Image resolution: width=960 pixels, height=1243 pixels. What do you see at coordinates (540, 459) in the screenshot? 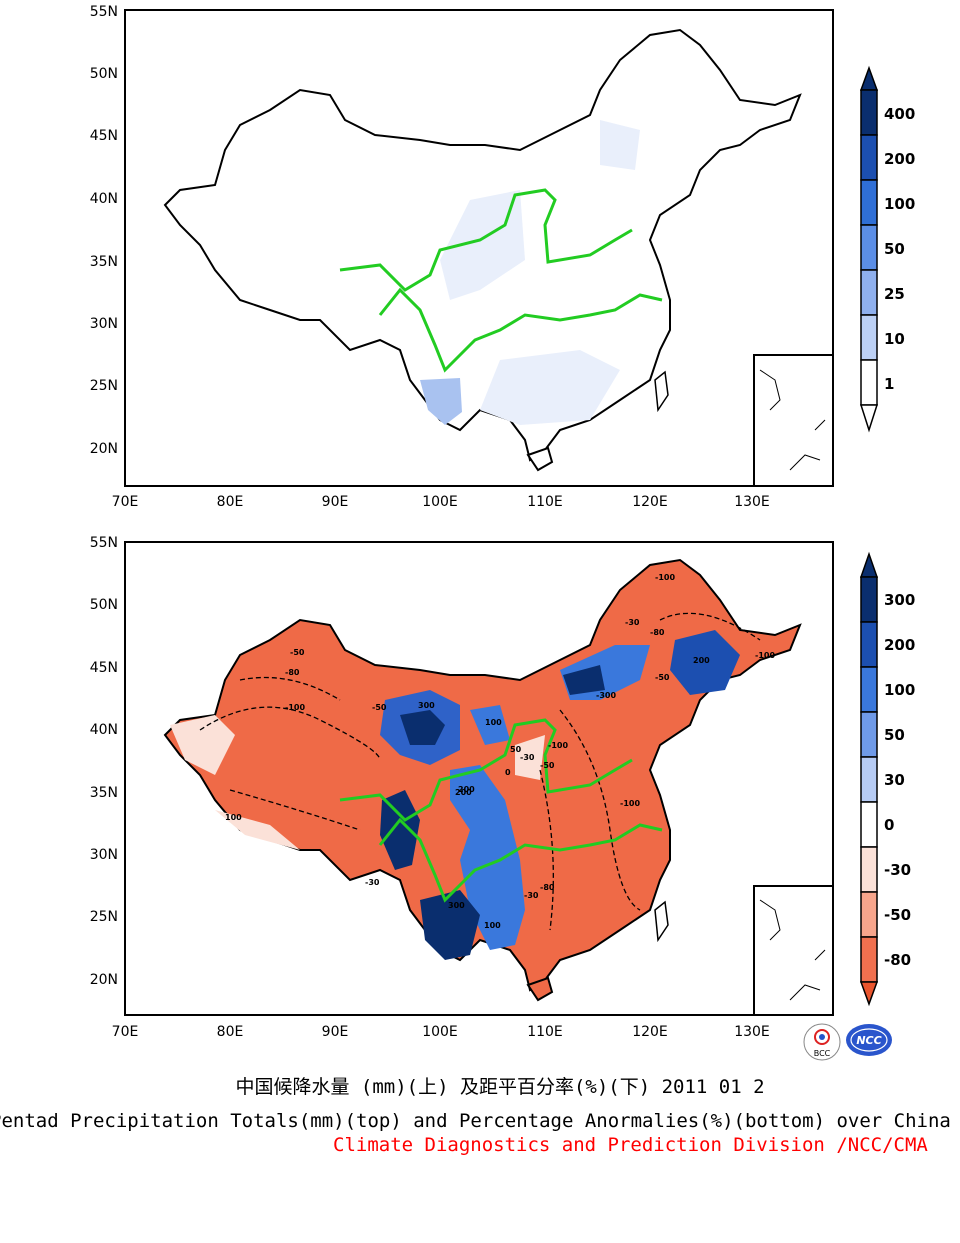
I see `top-hainan-island` at bounding box center [540, 459].